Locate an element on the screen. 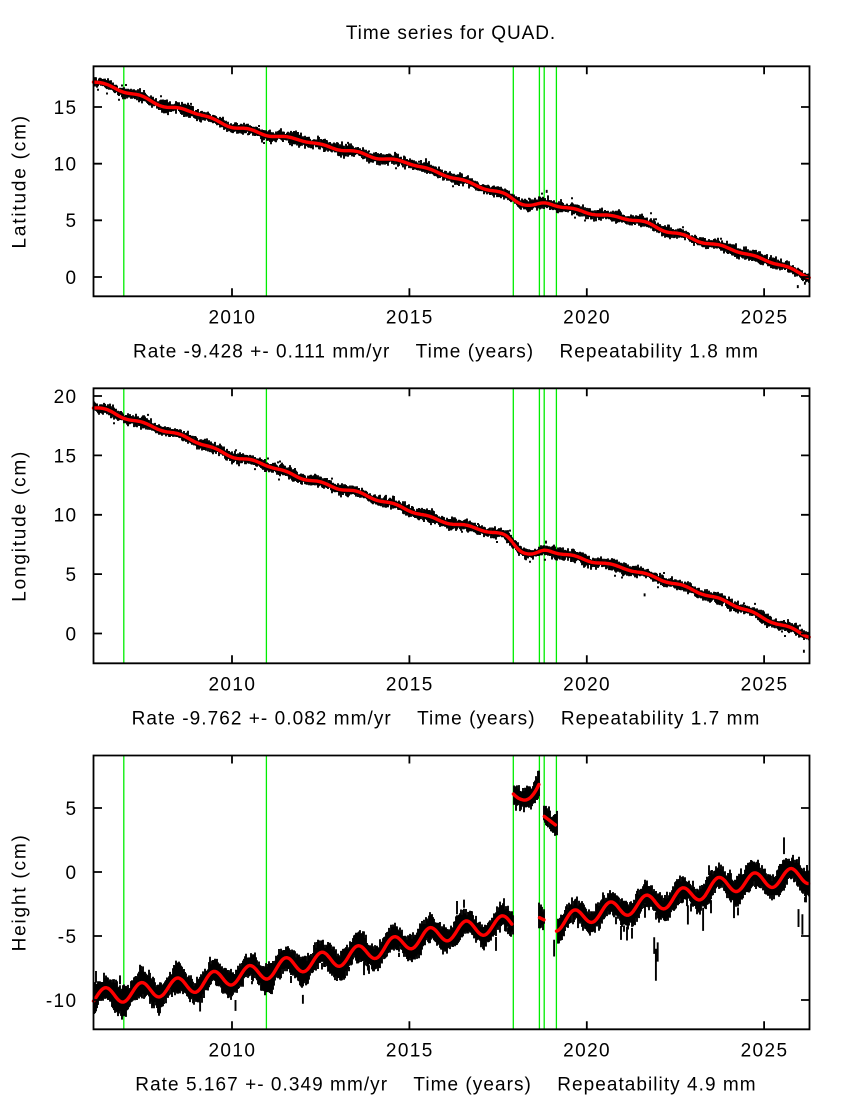  svg-text: 20 is located at coordinates (66, 397).